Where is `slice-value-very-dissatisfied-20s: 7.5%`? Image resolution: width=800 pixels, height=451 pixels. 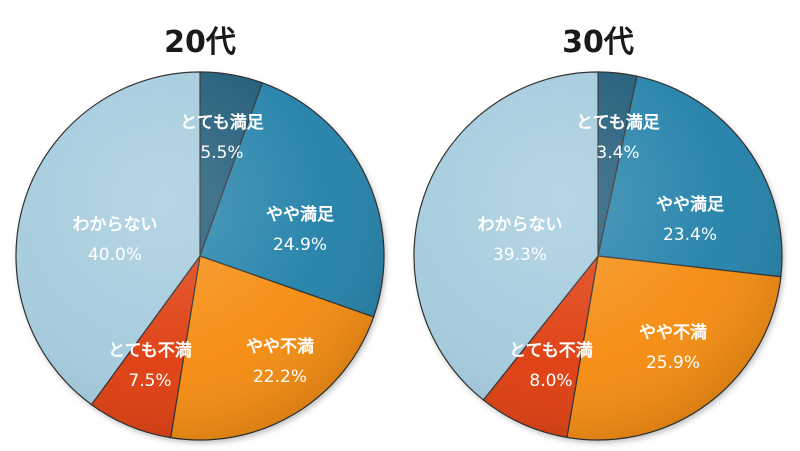
slice-value-very-dissatisfied-20s: 7.5% is located at coordinates (149, 381).